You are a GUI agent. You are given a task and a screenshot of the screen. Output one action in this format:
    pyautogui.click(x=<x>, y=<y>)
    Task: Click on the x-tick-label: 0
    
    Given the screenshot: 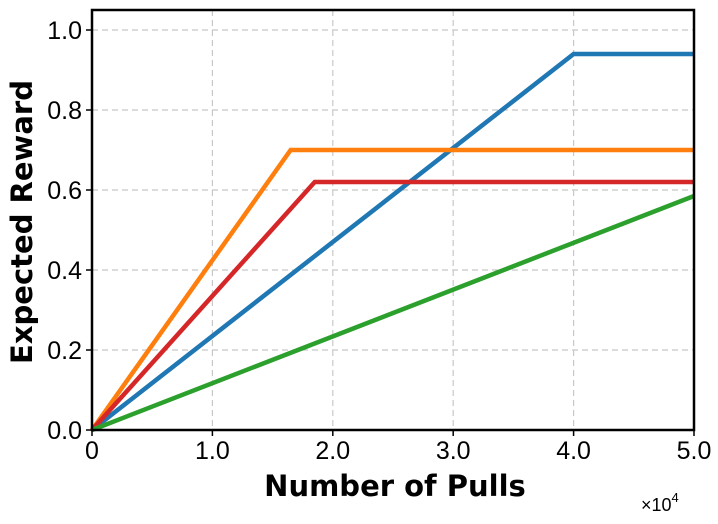 What is the action you would take?
    pyautogui.click(x=92, y=451)
    